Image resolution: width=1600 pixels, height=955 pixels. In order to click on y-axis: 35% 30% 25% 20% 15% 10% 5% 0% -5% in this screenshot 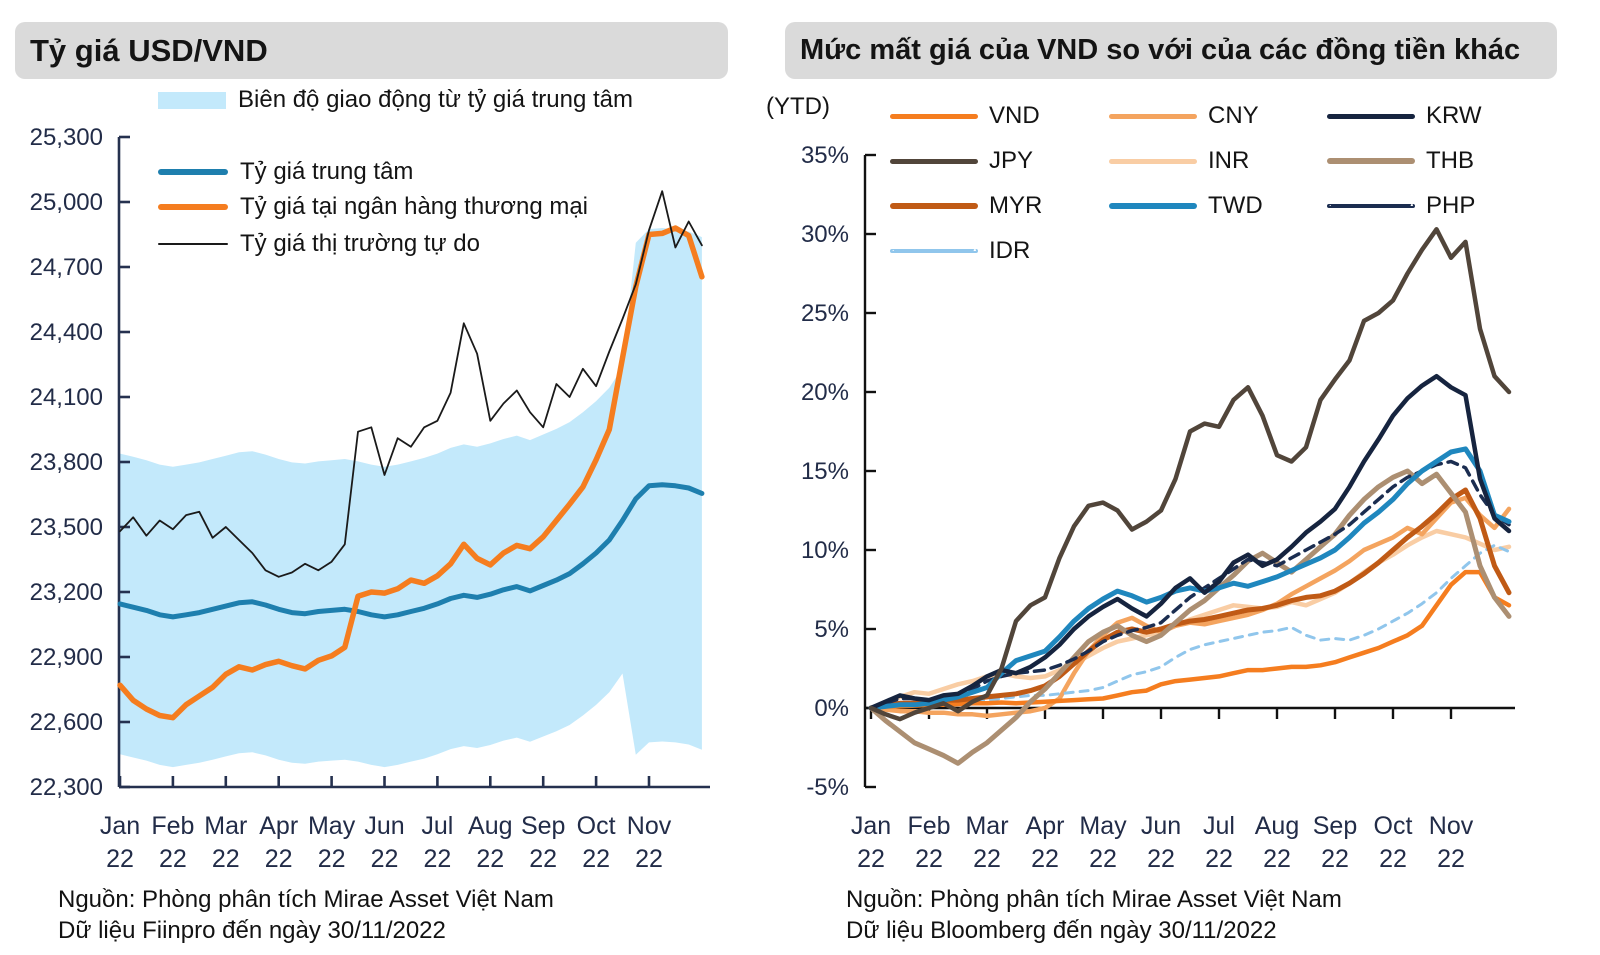, I will do `click(838, 471)`.